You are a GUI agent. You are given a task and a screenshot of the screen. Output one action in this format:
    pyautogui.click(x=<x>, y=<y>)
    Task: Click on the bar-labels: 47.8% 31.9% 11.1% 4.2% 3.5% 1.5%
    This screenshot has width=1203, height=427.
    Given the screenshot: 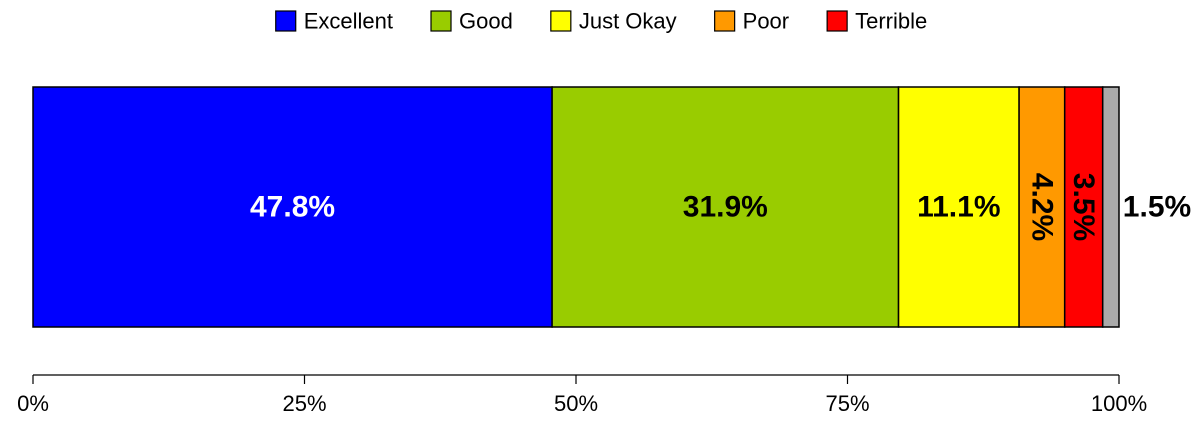 What is the action you would take?
    pyautogui.click(x=720, y=207)
    